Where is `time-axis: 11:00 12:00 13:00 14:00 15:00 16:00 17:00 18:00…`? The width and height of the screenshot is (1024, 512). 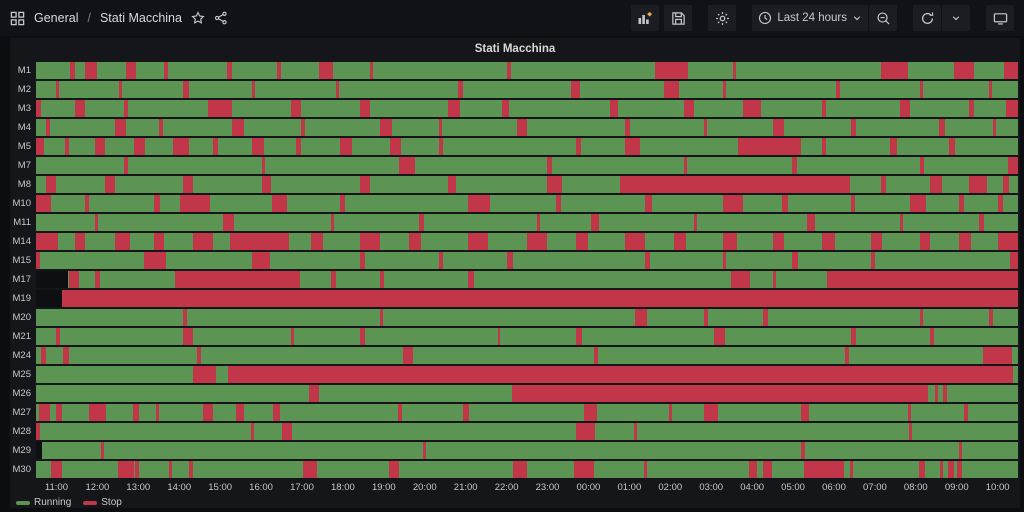
time-axis: 11:00 12:00 13:00 14:00 15:00 16:00 17:00 18:00… is located at coordinates (527, 487).